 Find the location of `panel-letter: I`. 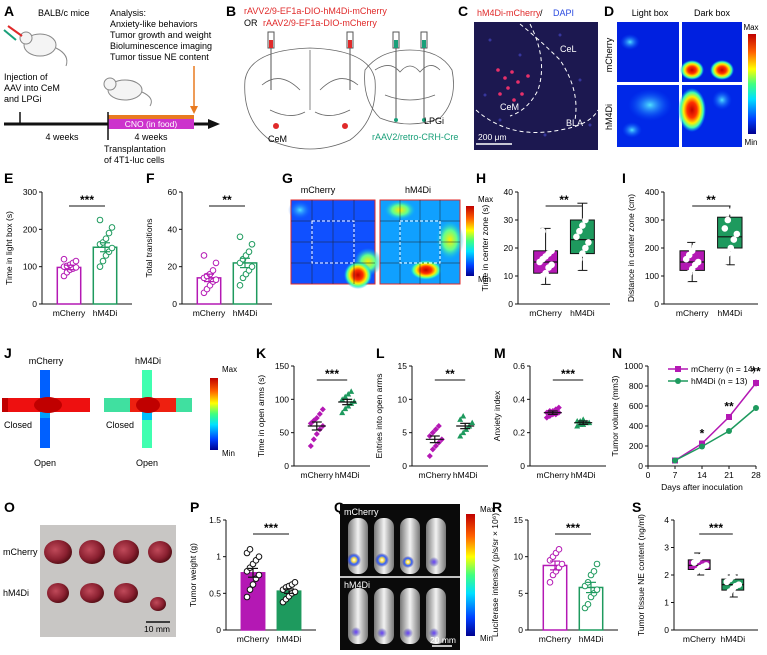

panel-letter: I is located at coordinates (624, 178).